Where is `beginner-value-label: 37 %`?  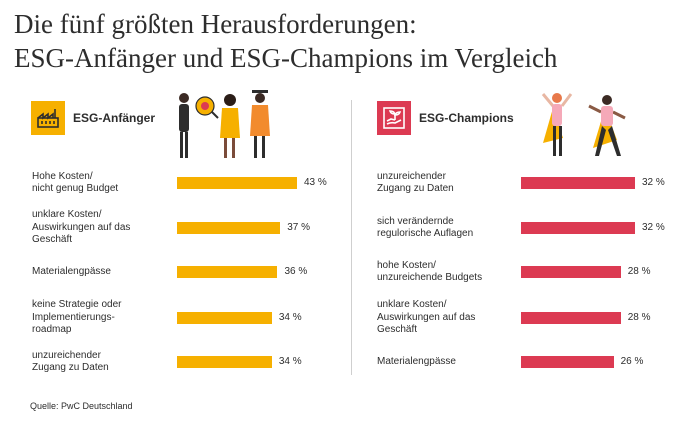
beginner-value-label: 37 % is located at coordinates (299, 227).